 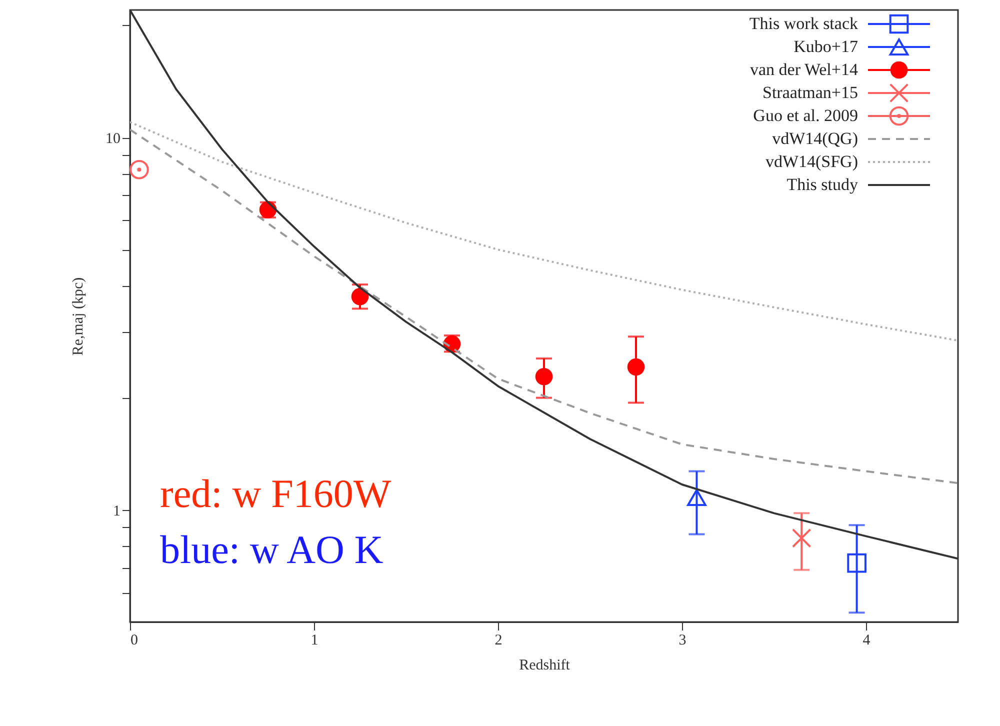 What do you see at coordinates (314, 640) in the screenshot?
I see `x-tick-label: 1` at bounding box center [314, 640].